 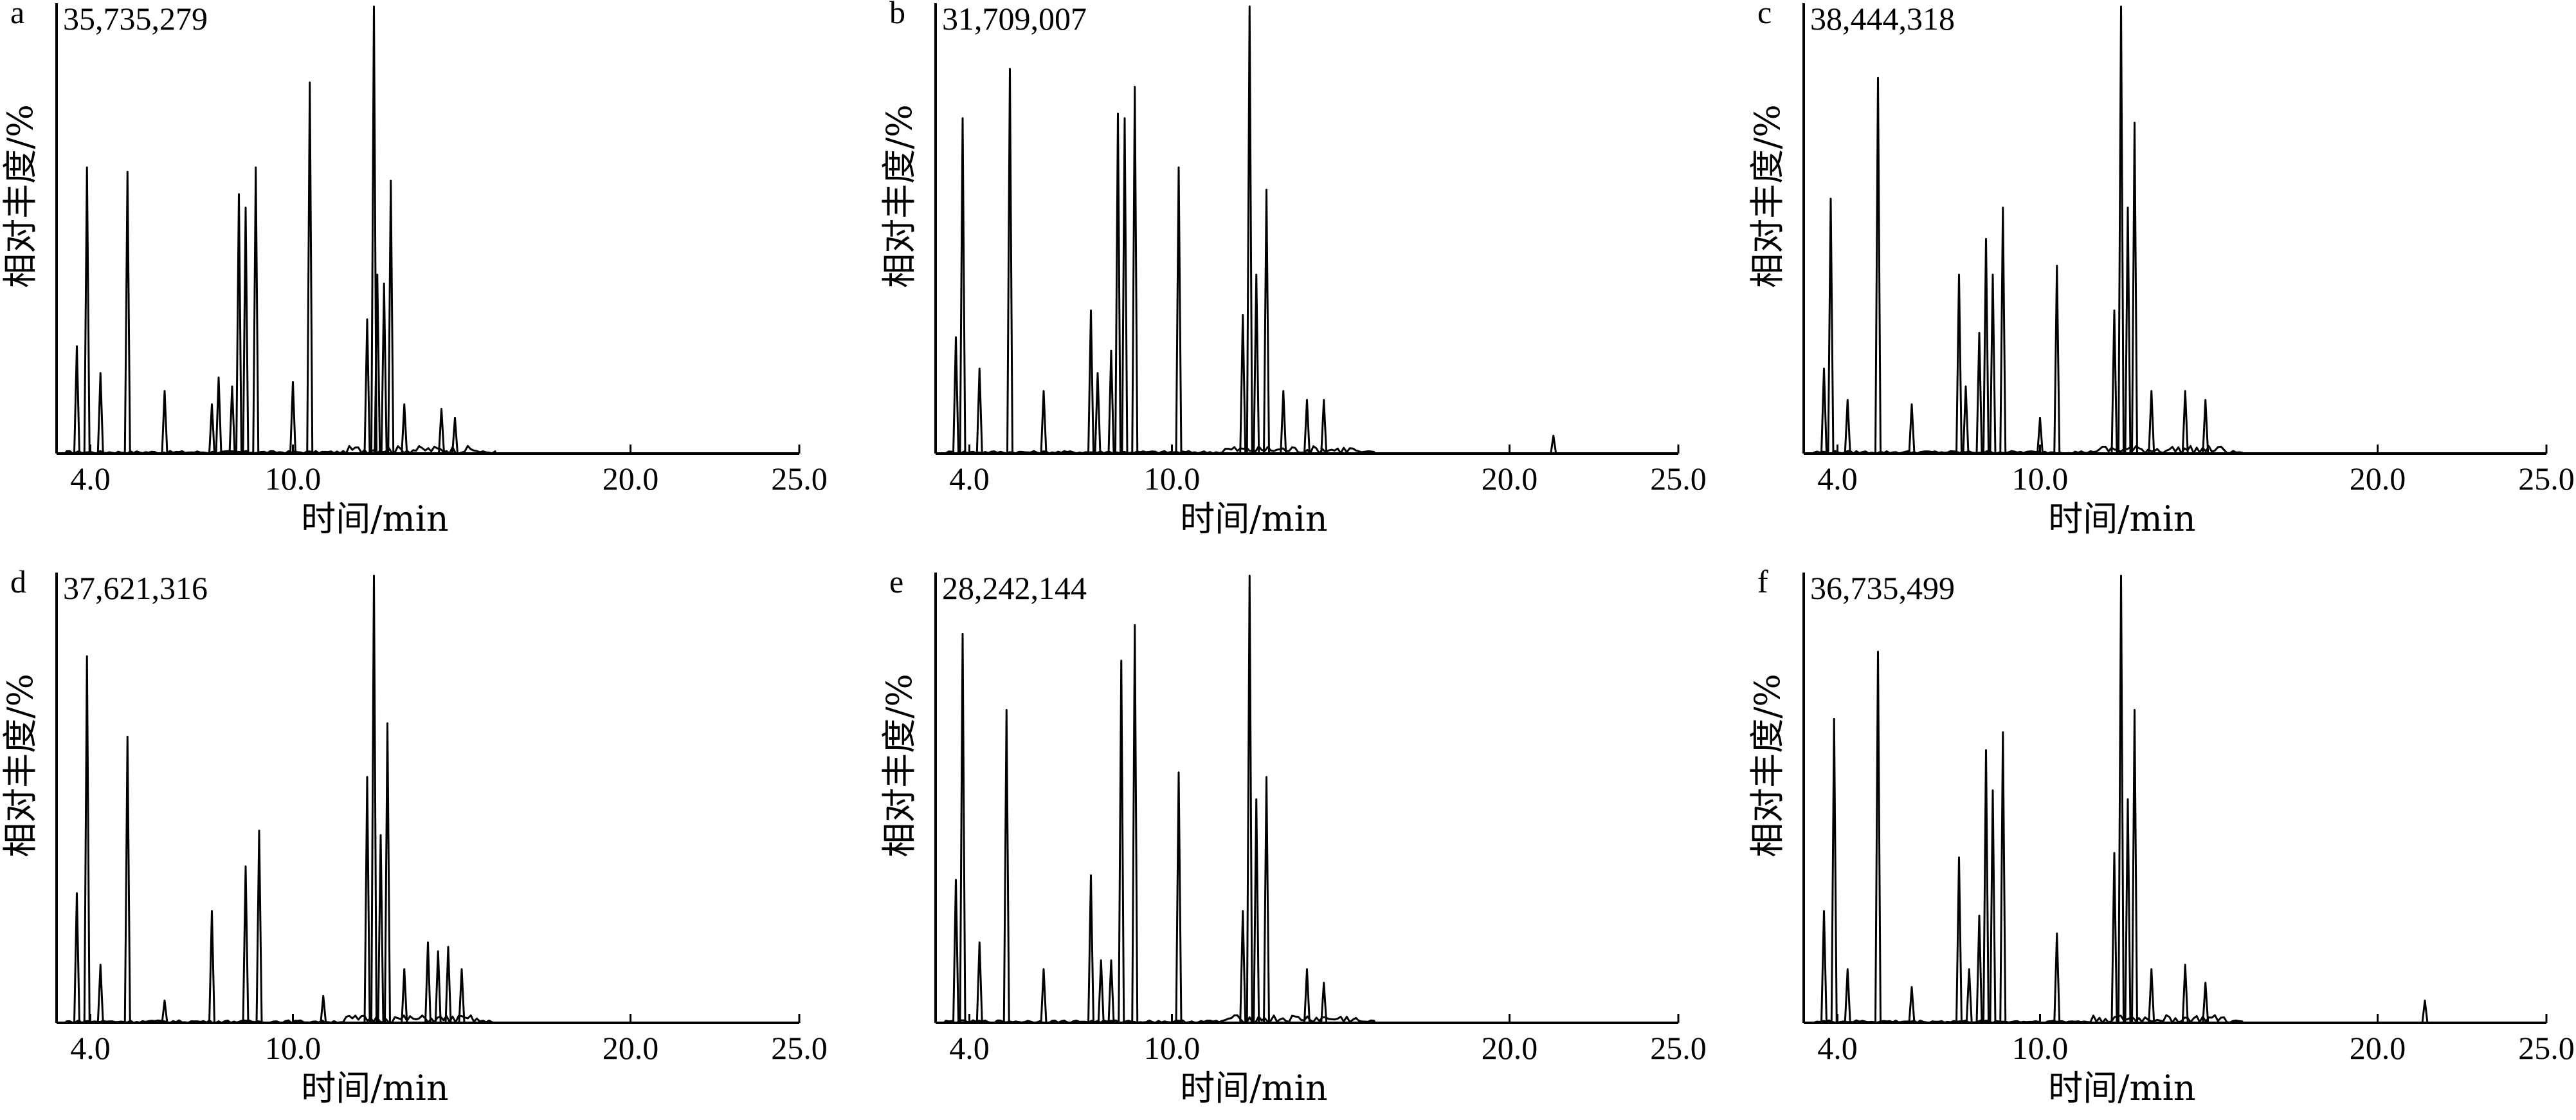 I want to click on max-intensity-label: 28,242,144, so click(x=1014, y=588).